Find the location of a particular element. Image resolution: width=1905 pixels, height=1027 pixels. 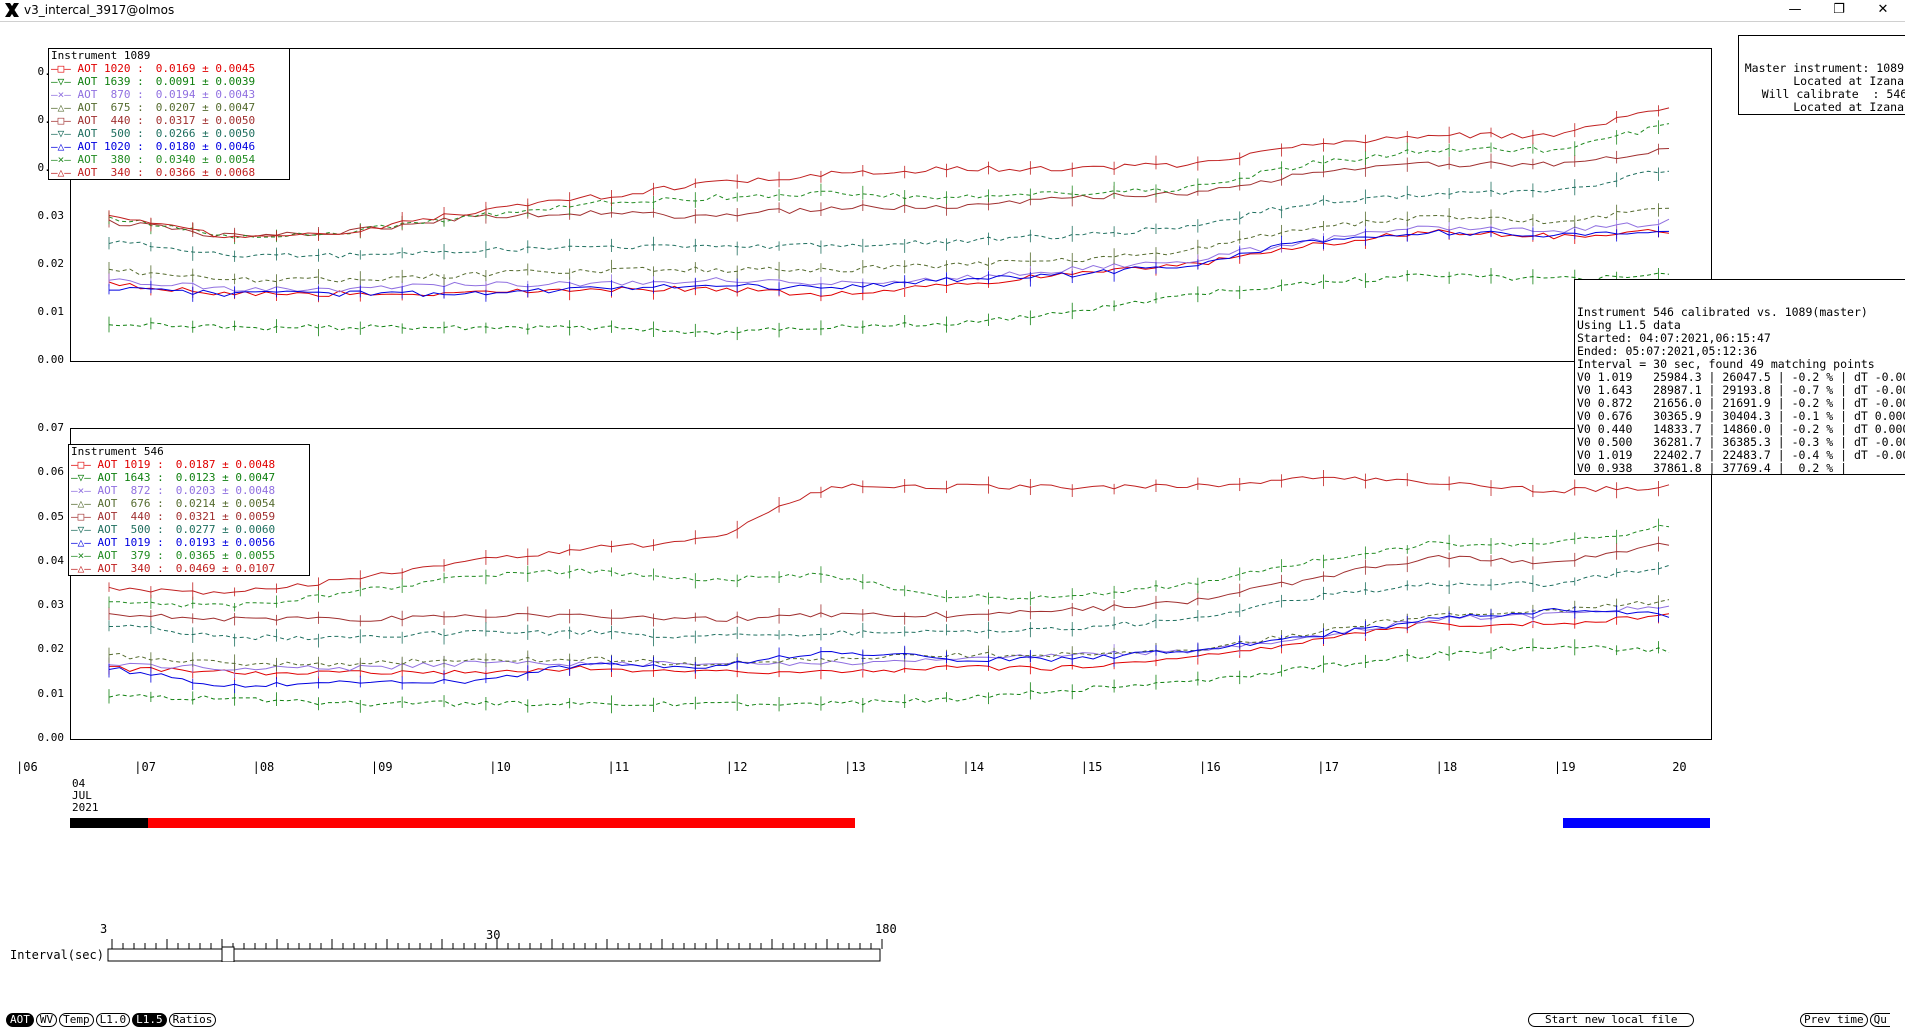

legend-entry: —▽— AOT 500 : 0.0266 ± 0.0050 is located at coordinates (169, 133).